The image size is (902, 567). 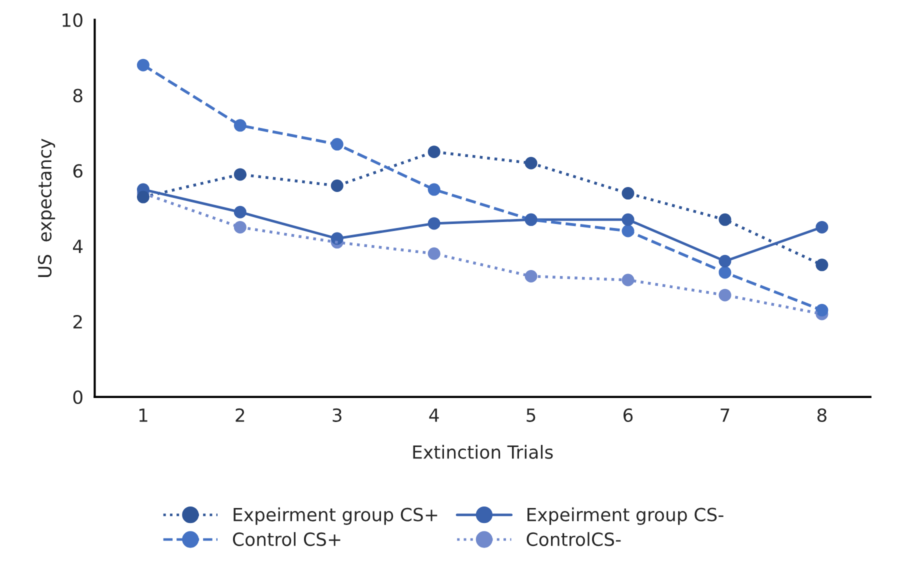 I want to click on legend-label: Expeirment group CS-, so click(x=626, y=516).